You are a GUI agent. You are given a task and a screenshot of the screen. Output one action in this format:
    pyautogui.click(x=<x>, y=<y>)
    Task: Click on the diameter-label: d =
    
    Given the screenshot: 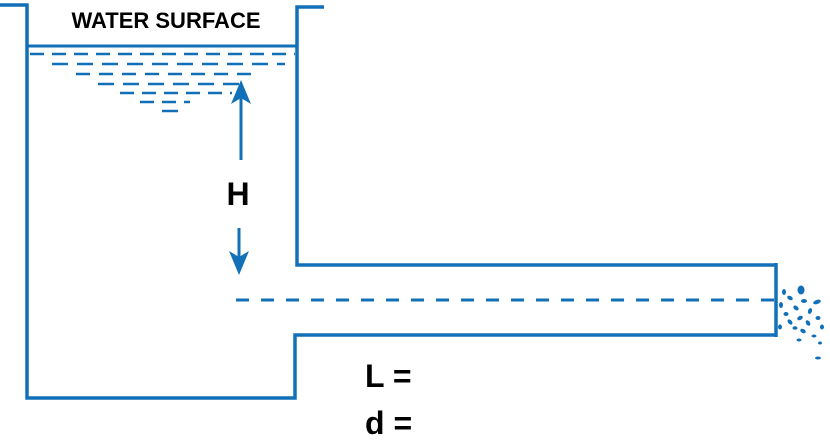 What is the action you would take?
    pyautogui.click(x=388, y=423)
    